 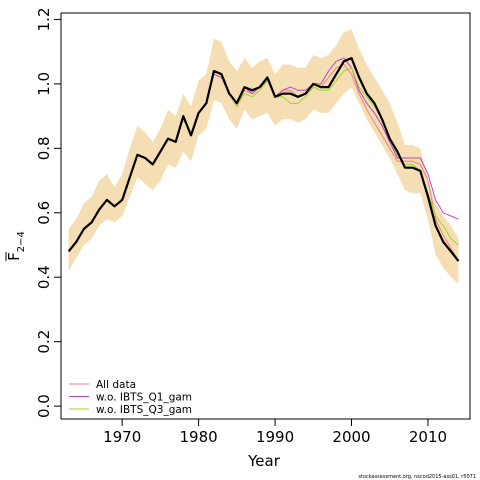 I want to click on y-tick-label: 0.0, so click(x=44, y=406).